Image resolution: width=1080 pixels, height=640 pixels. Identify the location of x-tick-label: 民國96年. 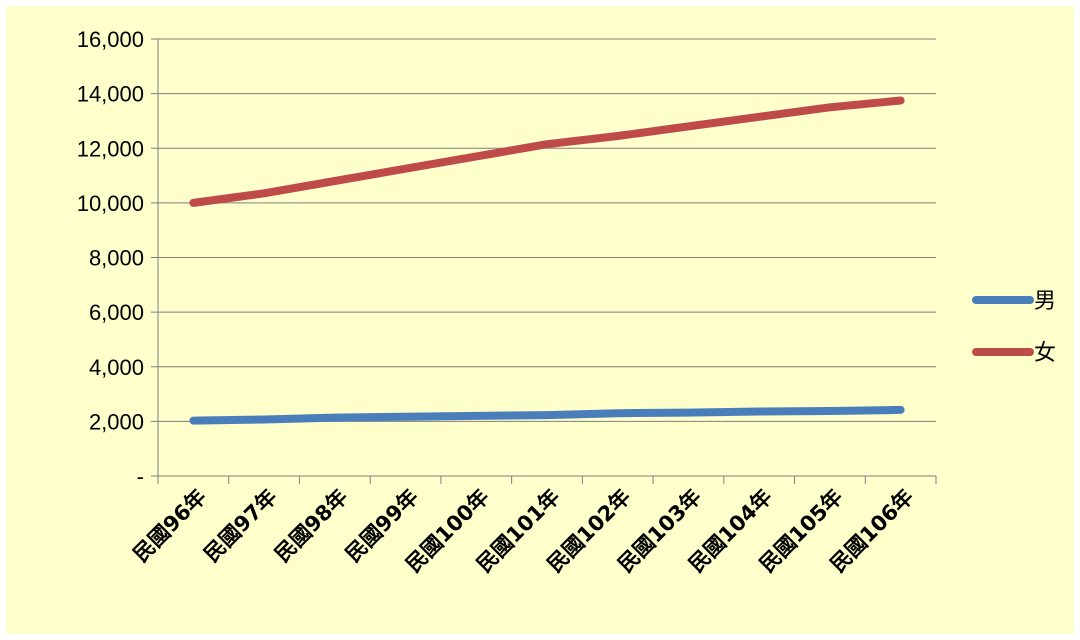
(170, 526).